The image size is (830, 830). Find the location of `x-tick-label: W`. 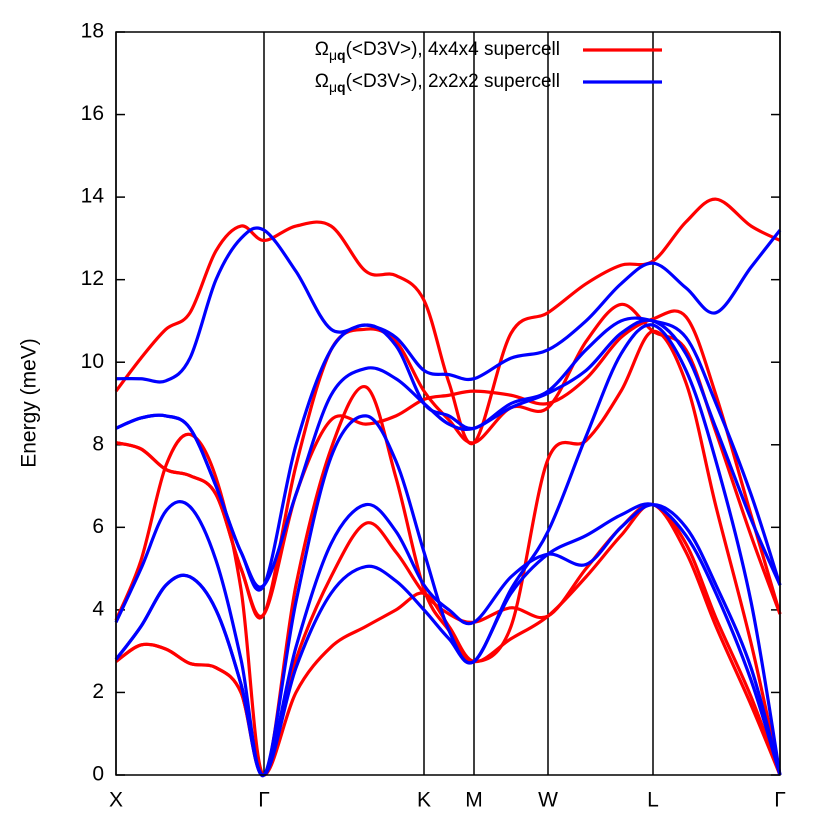

x-tick-label: W is located at coordinates (548, 800).